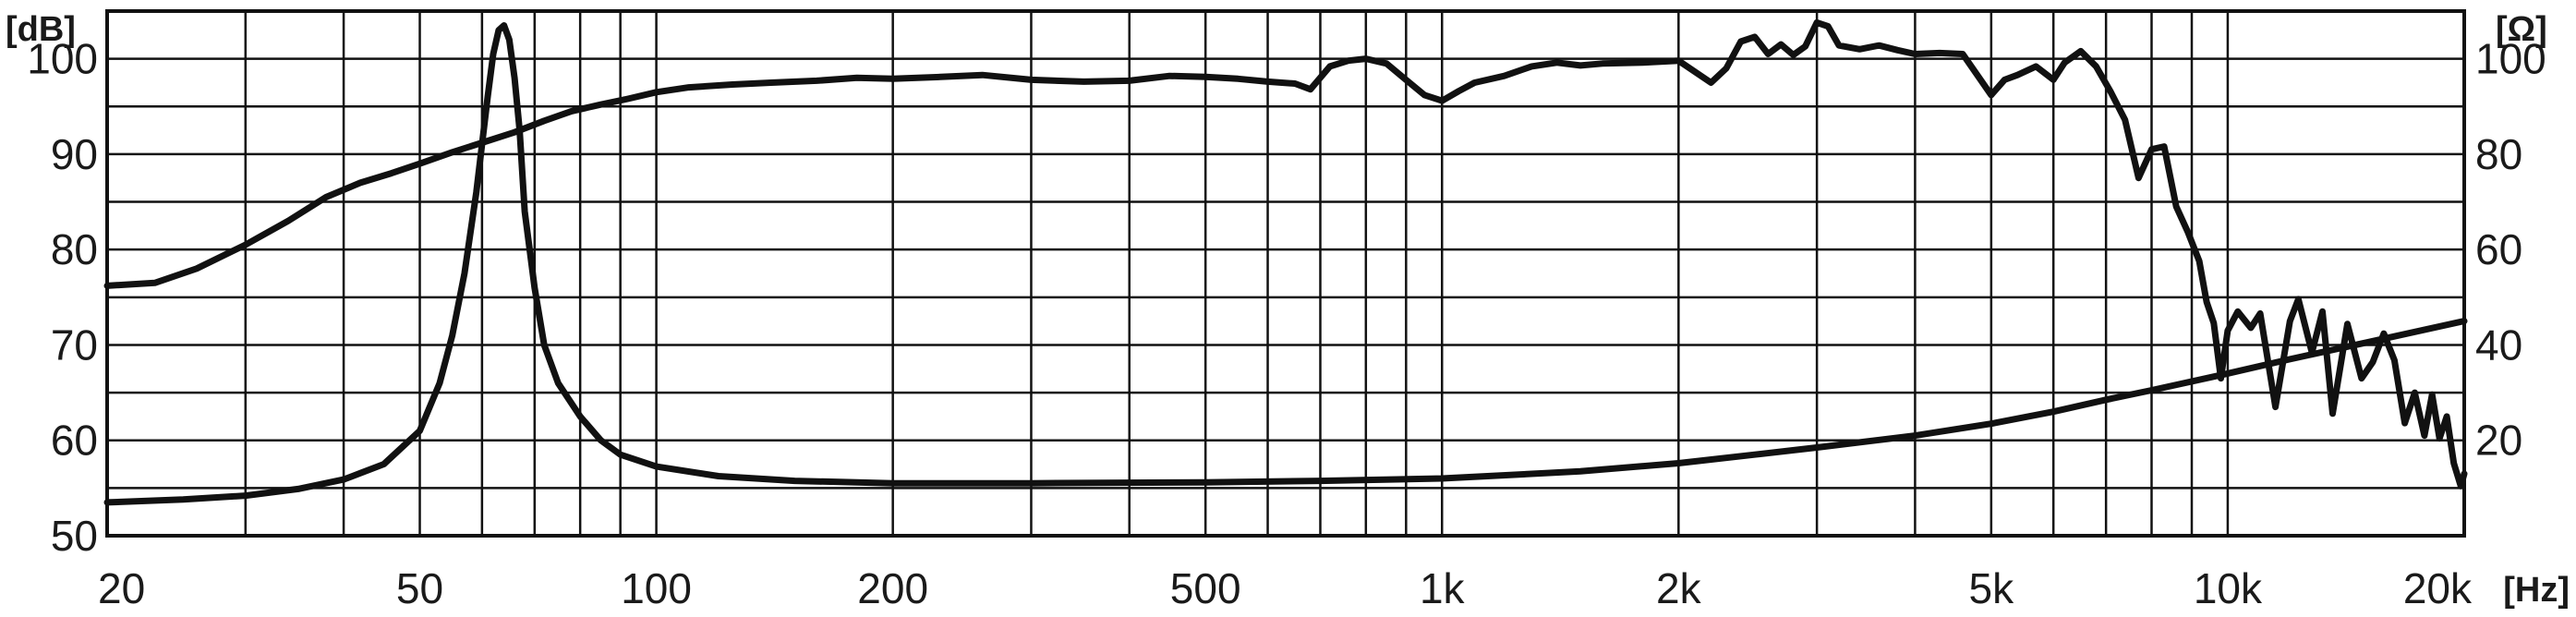 The image size is (2576, 617). I want to click on y-right-tick-label: 80, so click(2498, 154).